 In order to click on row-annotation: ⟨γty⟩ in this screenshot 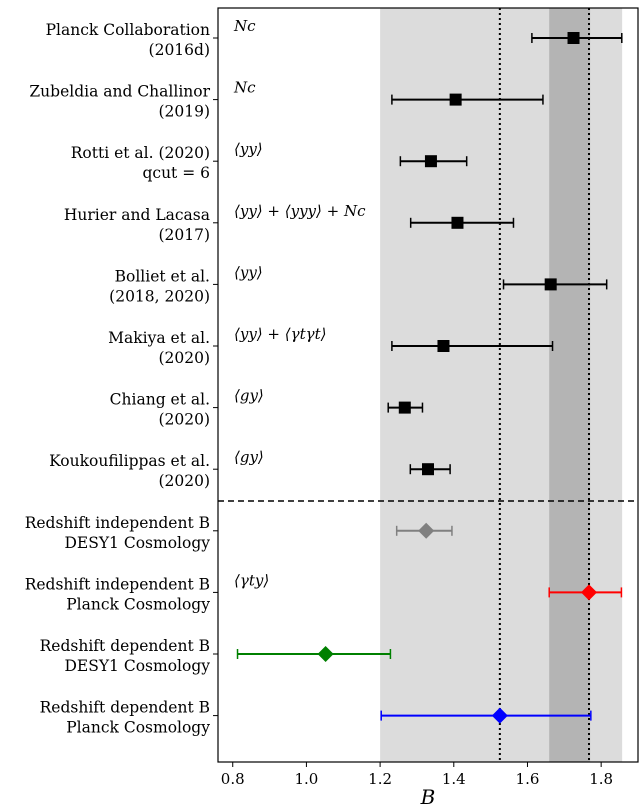, I will do `click(251, 580)`.